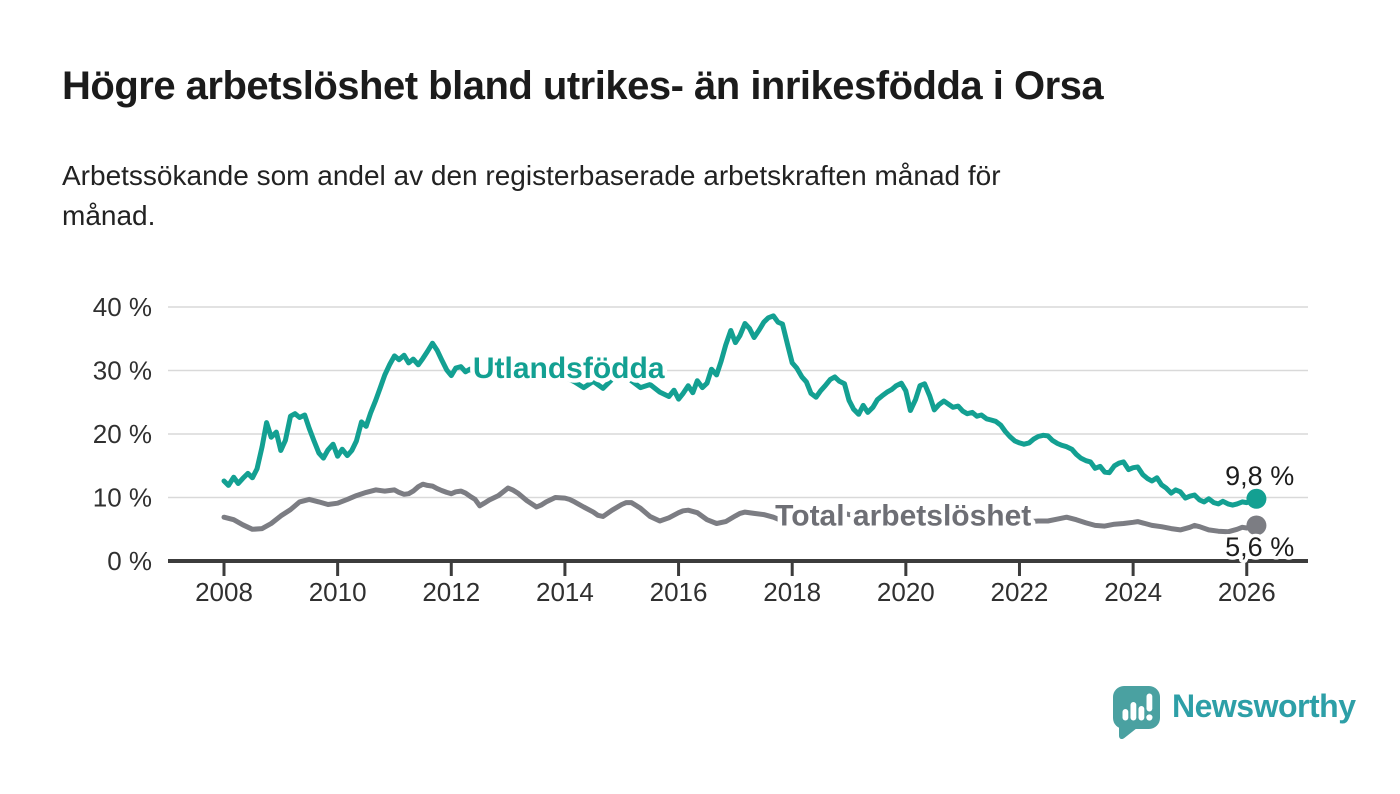  What do you see at coordinates (122, 498) in the screenshot?
I see `y-tick-label-10: 10 %` at bounding box center [122, 498].